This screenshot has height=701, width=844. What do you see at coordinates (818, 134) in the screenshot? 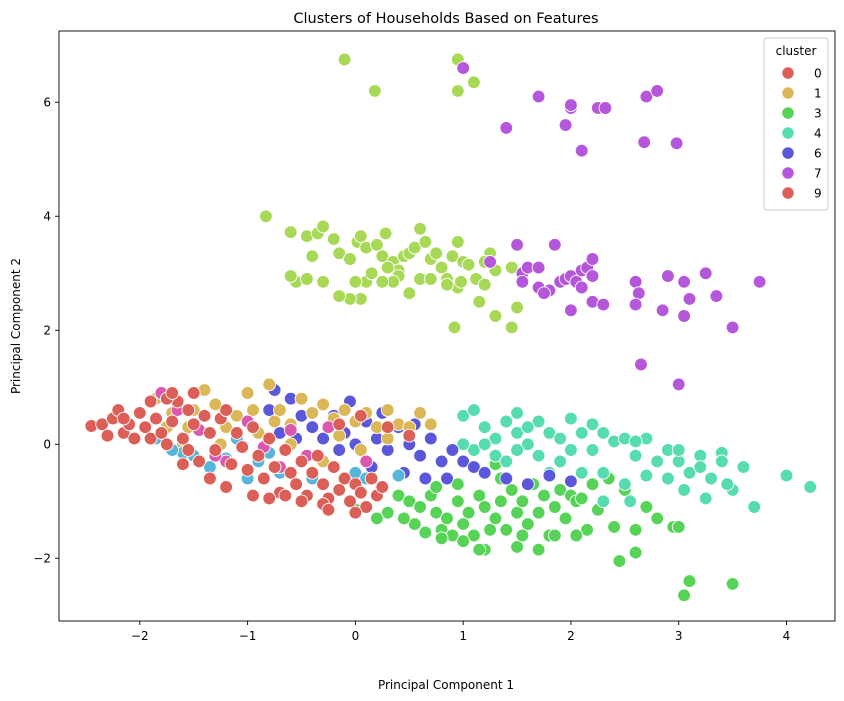
I see `legend-label: 4` at bounding box center [818, 134].